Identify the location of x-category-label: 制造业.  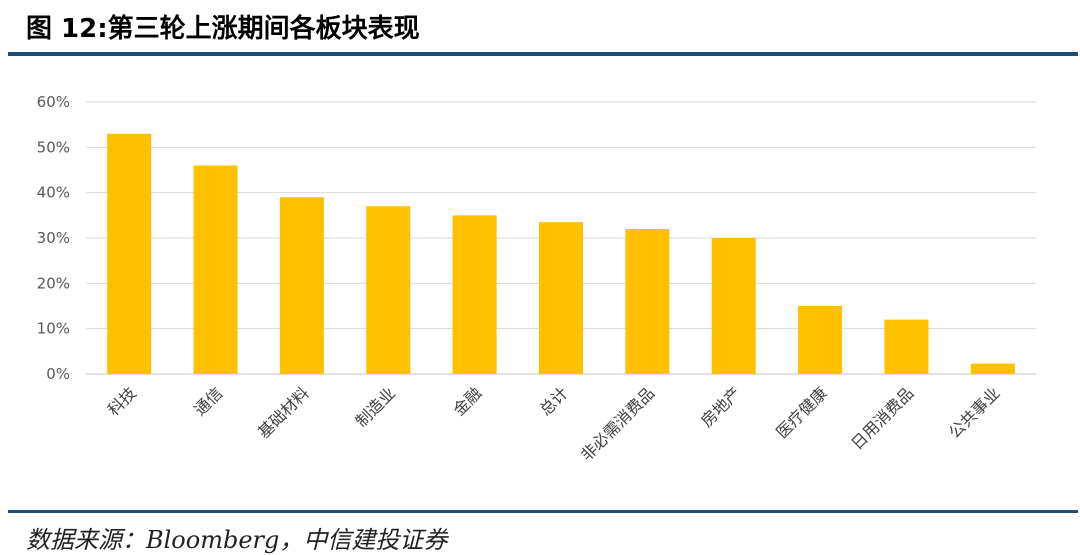
(375, 406).